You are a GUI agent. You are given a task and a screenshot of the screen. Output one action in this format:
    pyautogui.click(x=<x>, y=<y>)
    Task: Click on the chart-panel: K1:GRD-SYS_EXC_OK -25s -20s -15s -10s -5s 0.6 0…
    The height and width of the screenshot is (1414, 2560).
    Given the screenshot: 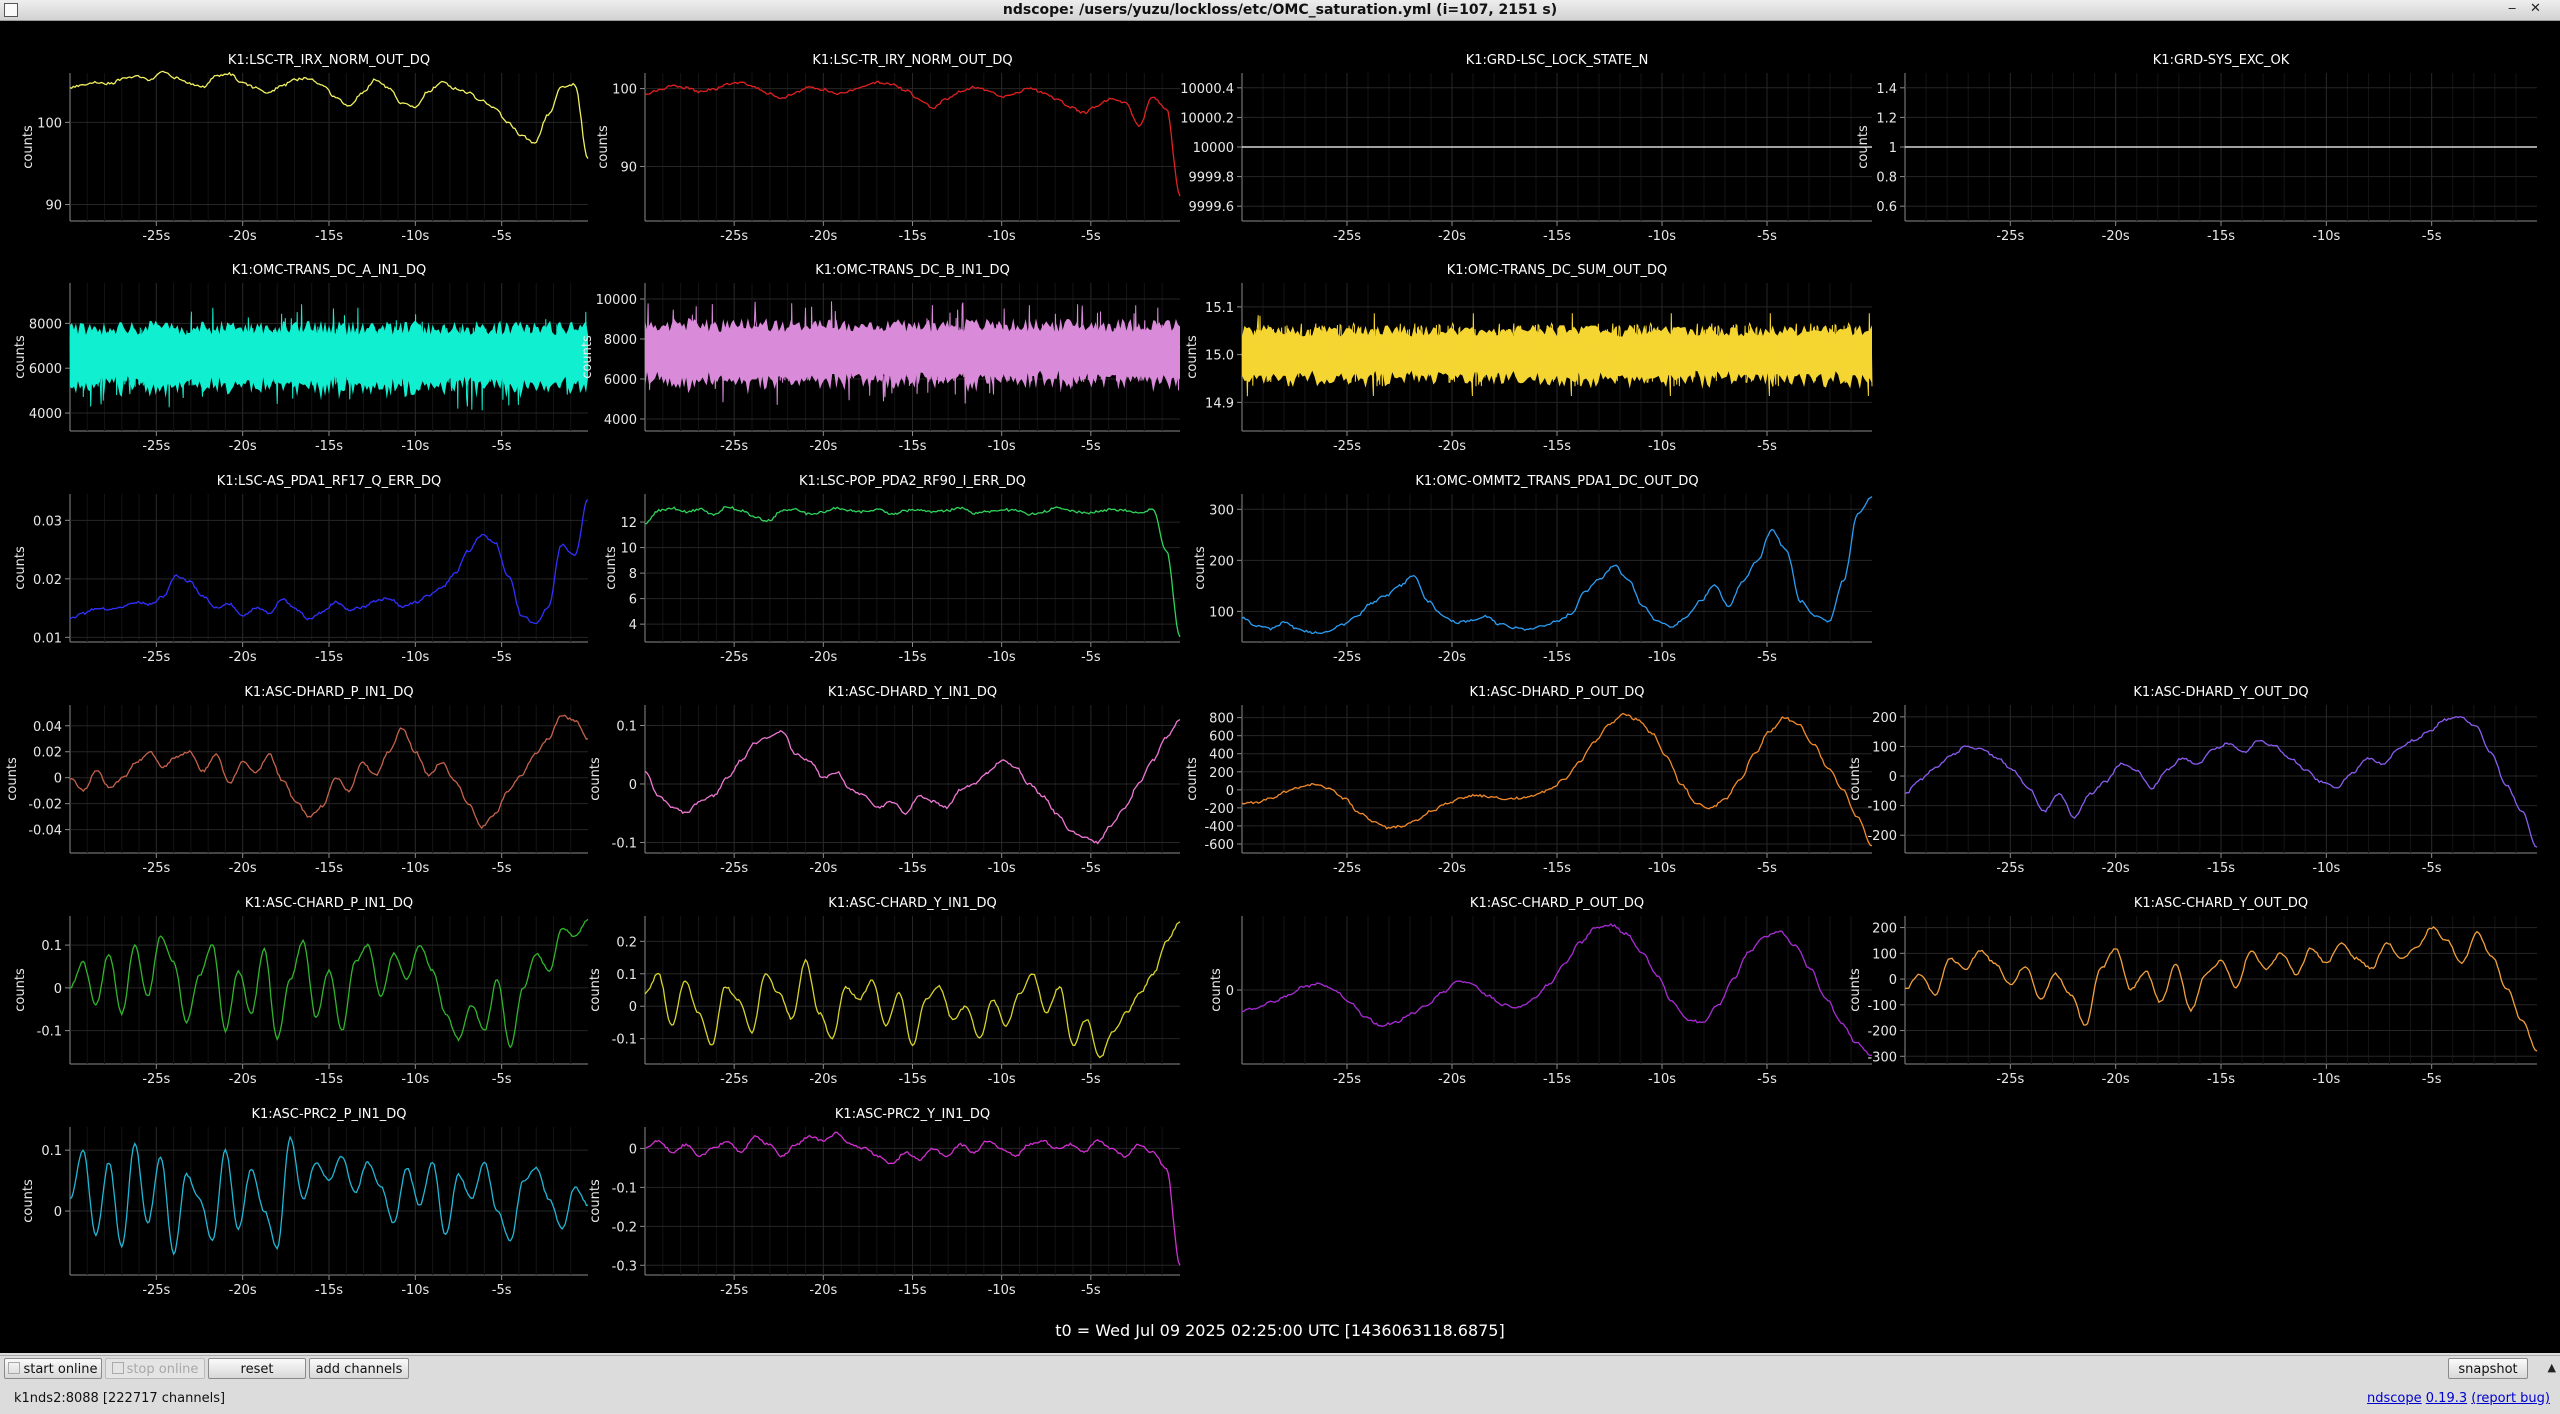 What is the action you would take?
    pyautogui.click(x=2196, y=148)
    